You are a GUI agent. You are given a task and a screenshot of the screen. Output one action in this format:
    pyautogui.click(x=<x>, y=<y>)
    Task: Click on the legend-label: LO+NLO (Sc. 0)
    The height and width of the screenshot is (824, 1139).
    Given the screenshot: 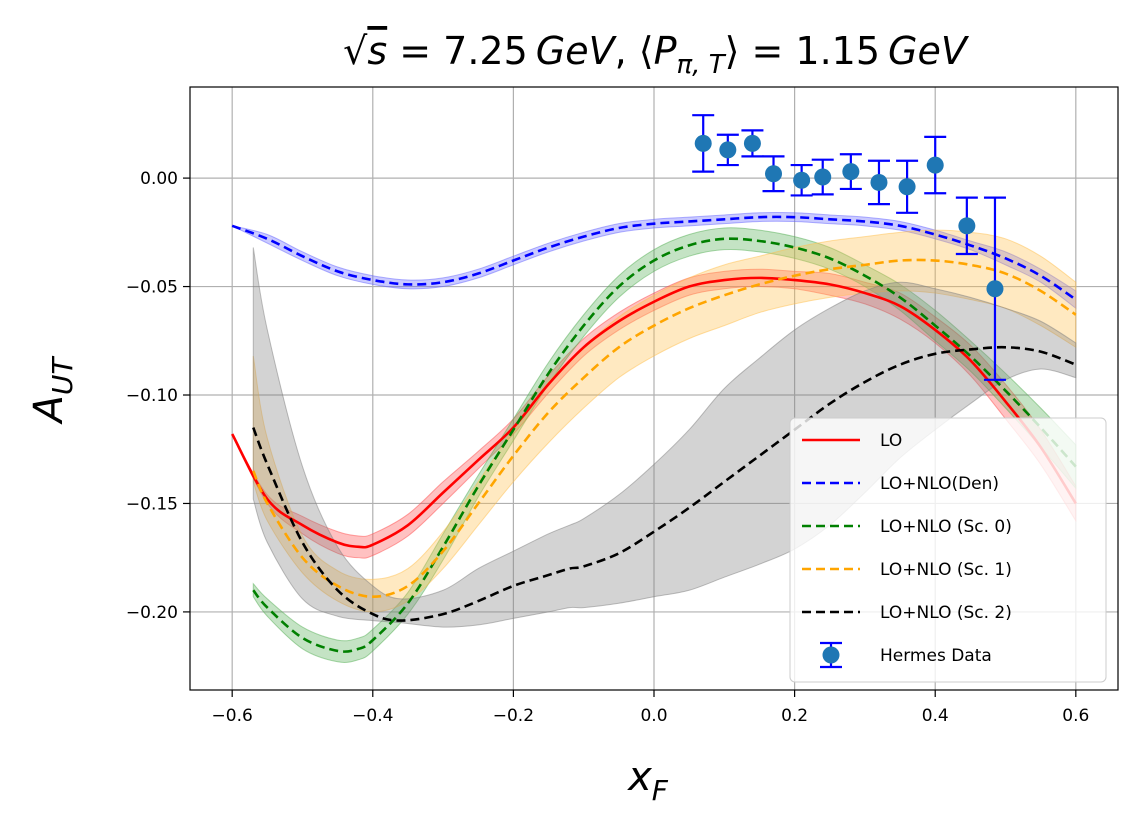 What is the action you would take?
    pyautogui.click(x=946, y=527)
    